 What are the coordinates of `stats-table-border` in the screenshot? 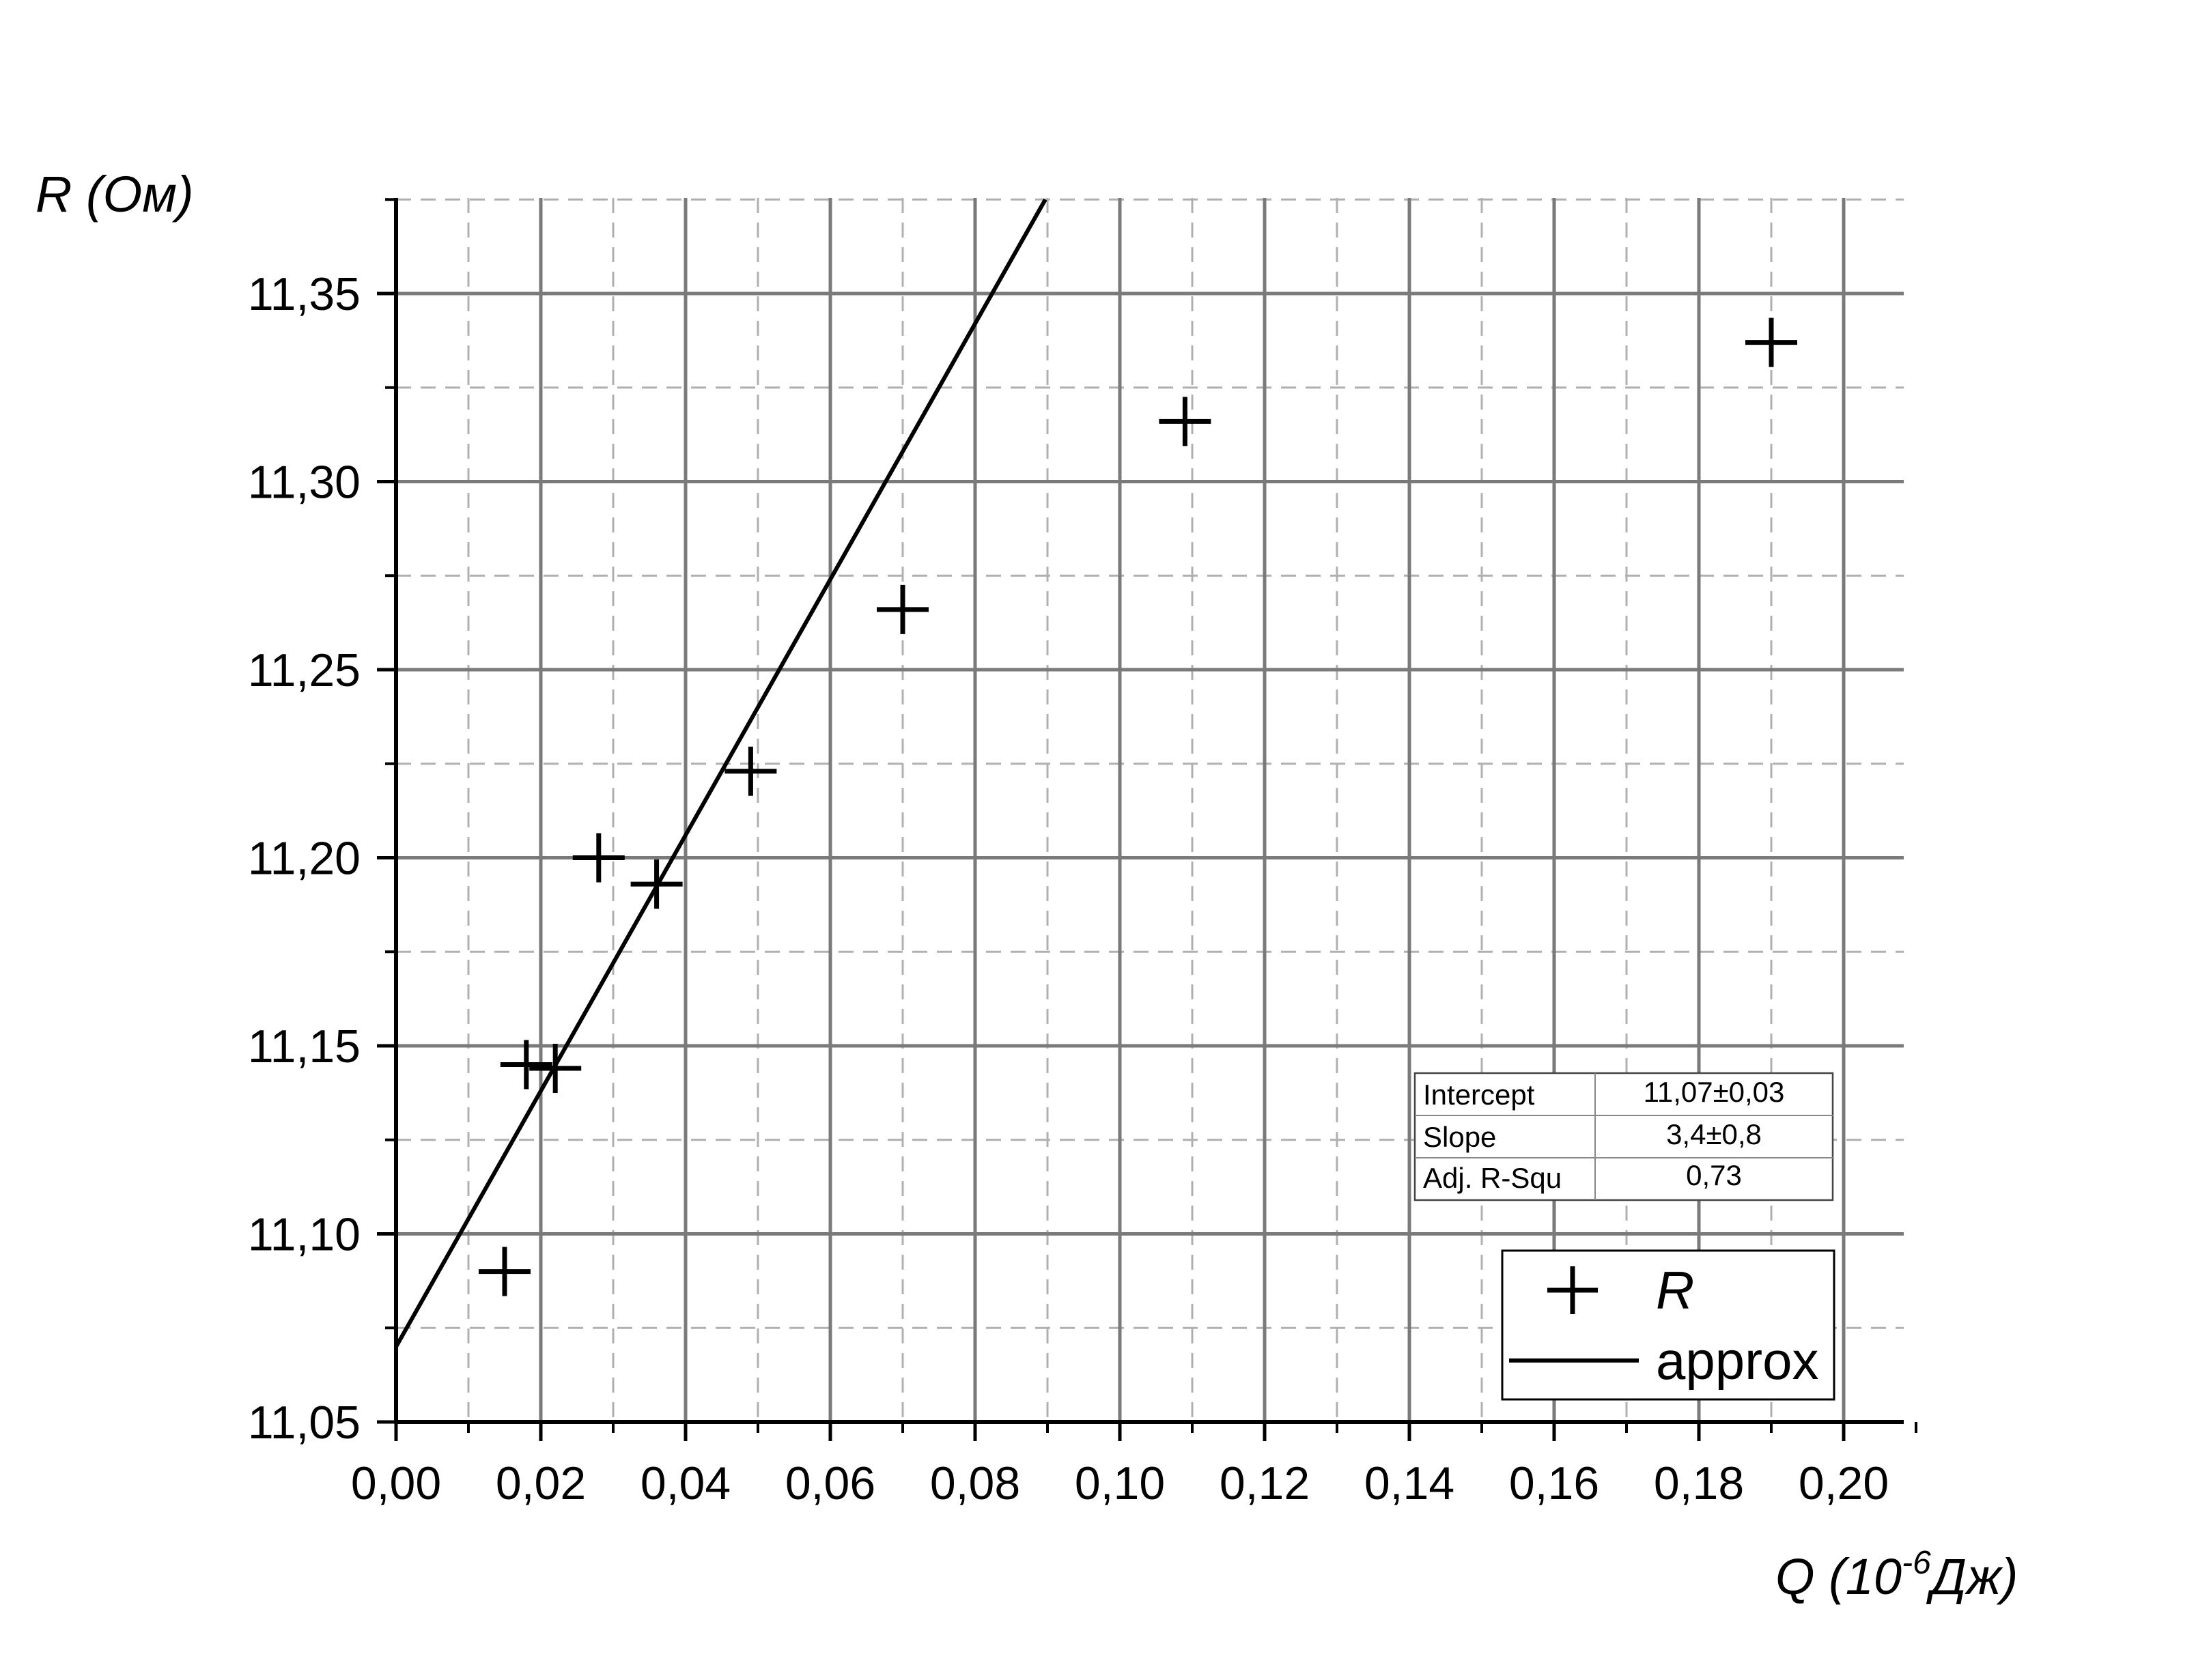 It's located at (1623, 1136).